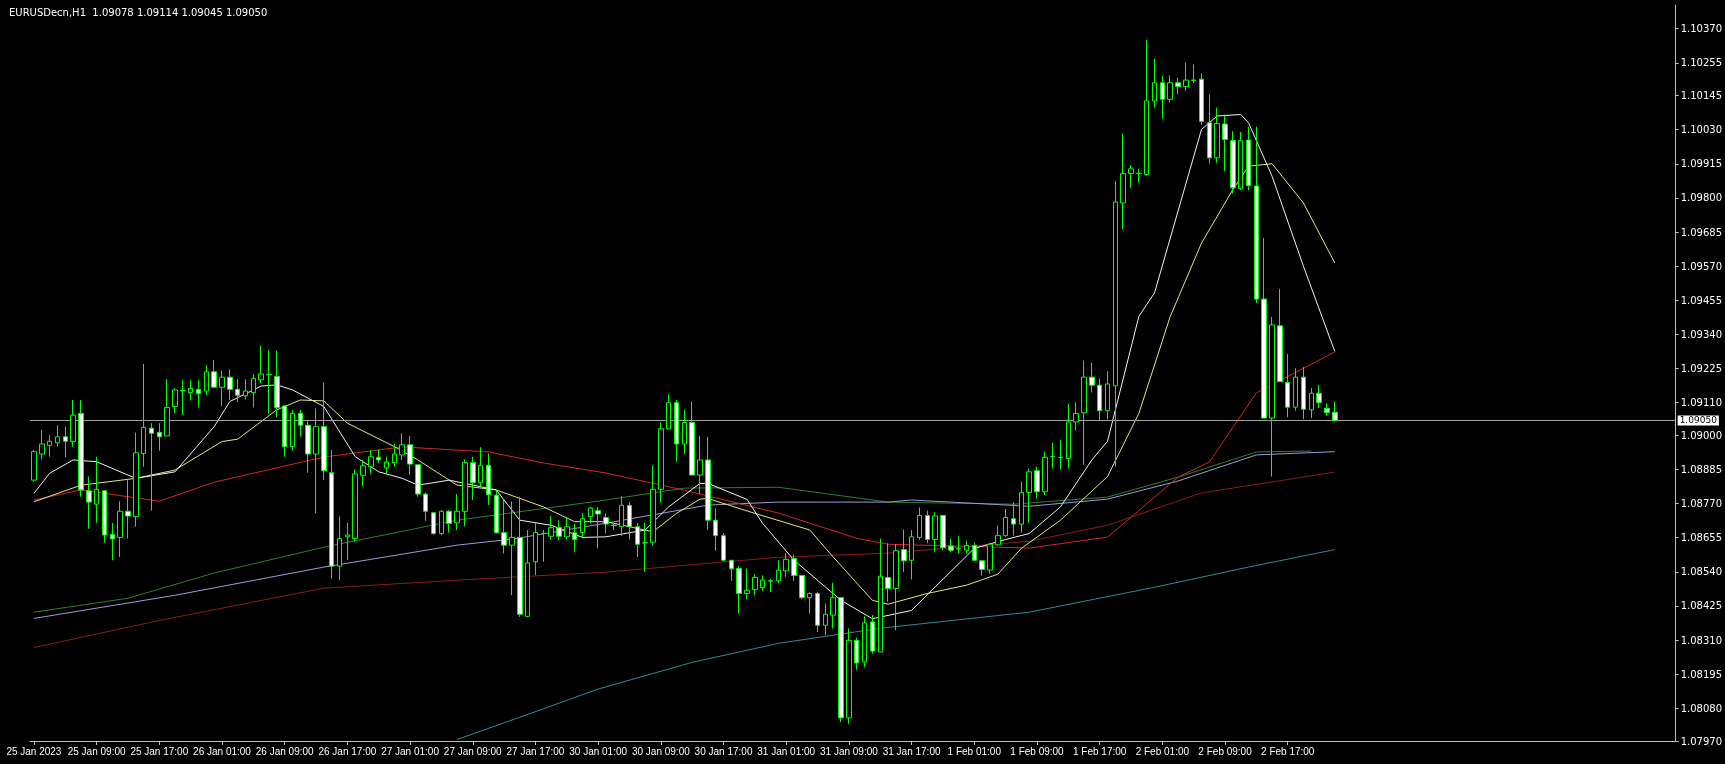  I want to click on y-tick-label: 1.09225, so click(1701, 369).